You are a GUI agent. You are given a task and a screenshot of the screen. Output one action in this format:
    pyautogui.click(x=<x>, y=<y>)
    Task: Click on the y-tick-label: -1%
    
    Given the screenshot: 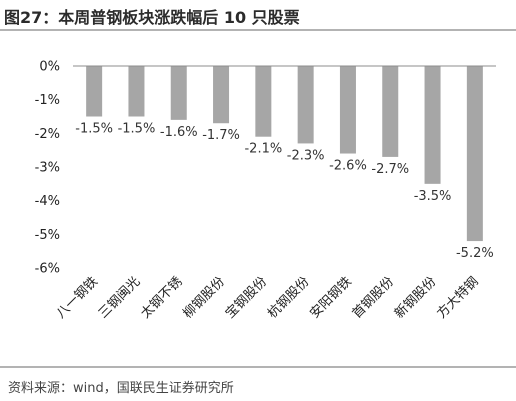 What is the action you would take?
    pyautogui.click(x=47, y=100)
    